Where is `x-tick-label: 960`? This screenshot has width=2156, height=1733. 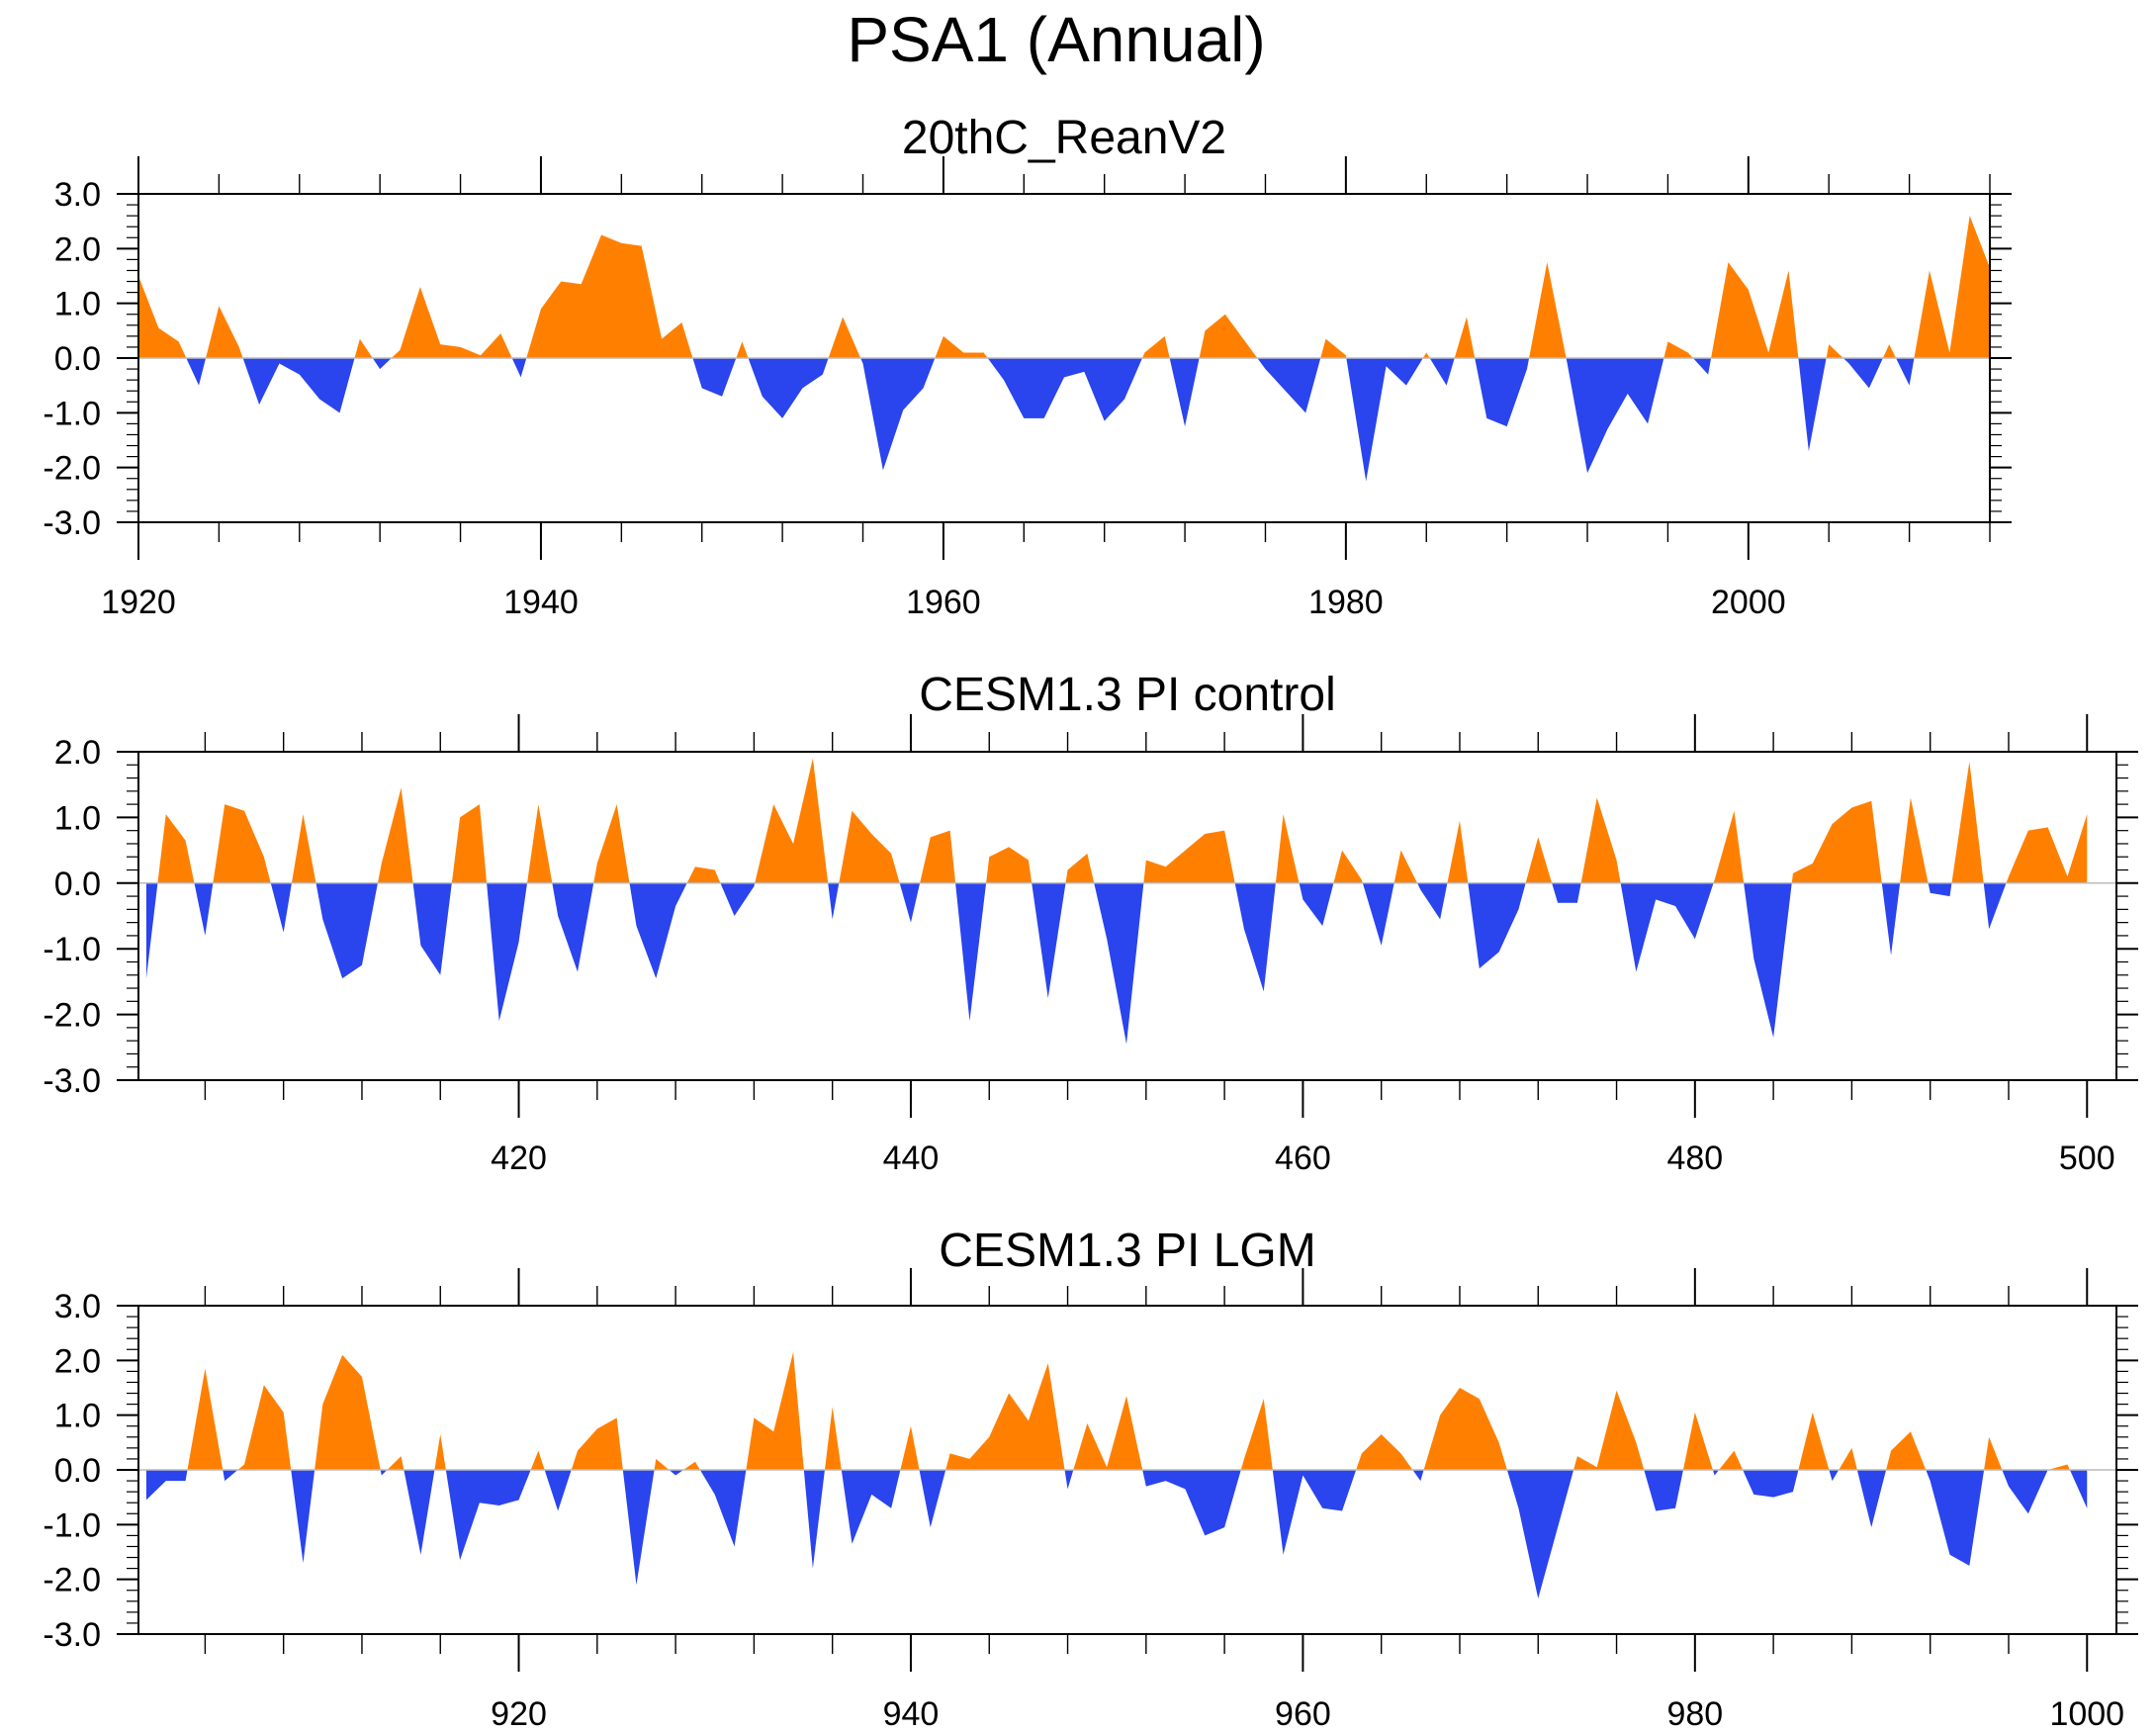
x-tick-label: 960 is located at coordinates (1303, 1714).